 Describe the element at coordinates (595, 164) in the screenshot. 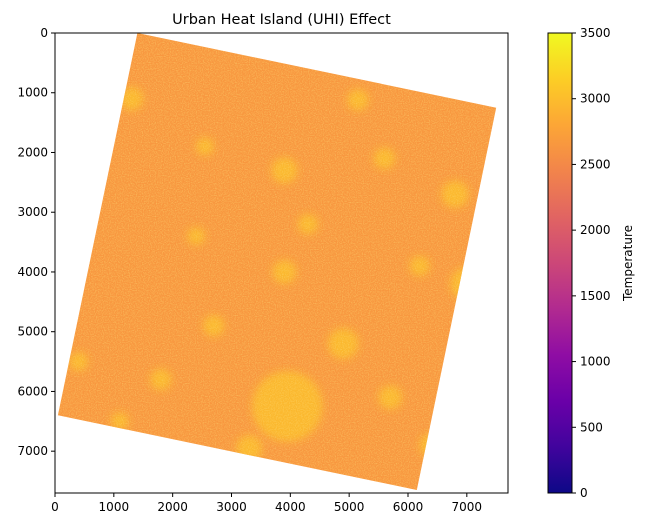

I see `colorbar-tick-label: 2500` at that location.